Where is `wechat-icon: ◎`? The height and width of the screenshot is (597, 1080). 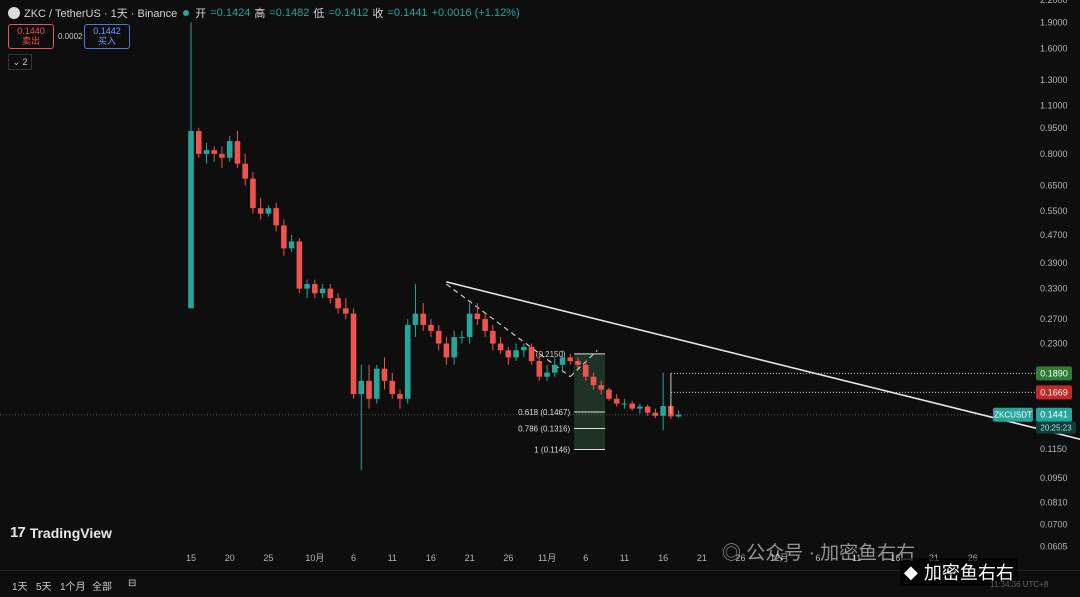
wechat-icon: ◎ is located at coordinates (732, 553).